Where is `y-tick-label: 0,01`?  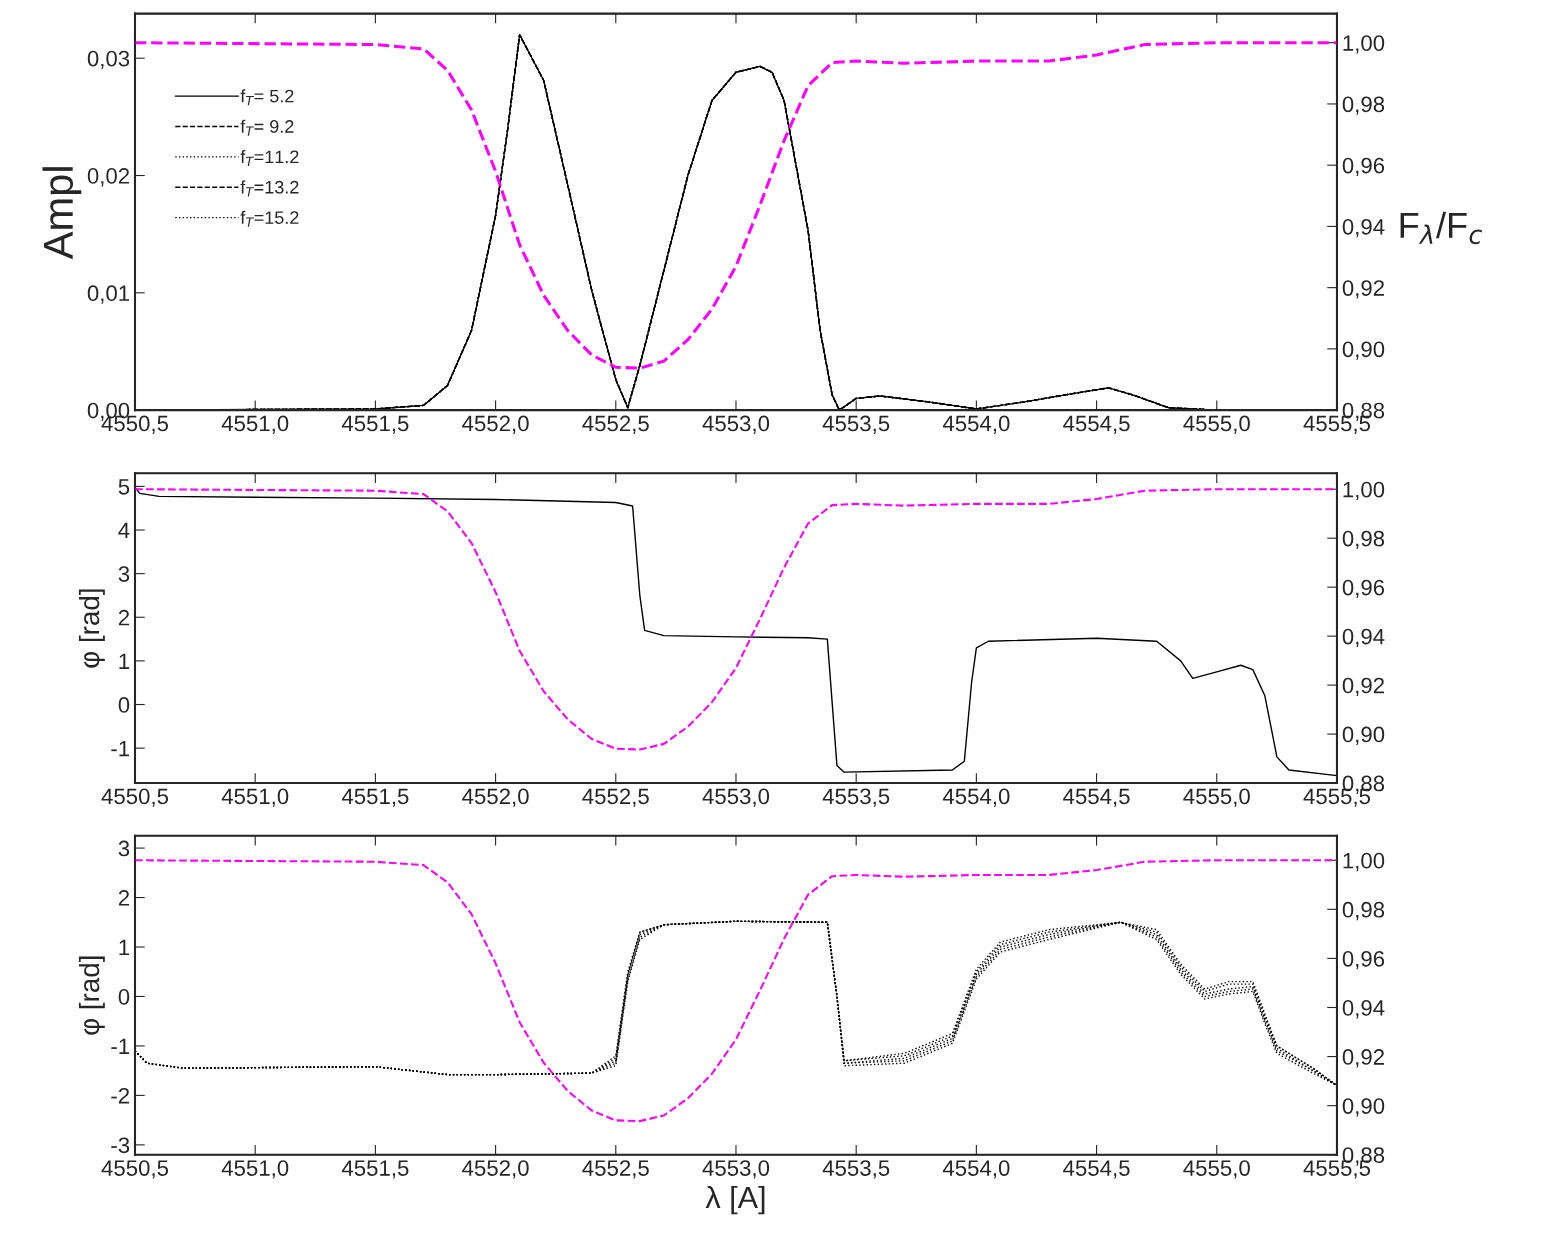 y-tick-label: 0,01 is located at coordinates (108, 294).